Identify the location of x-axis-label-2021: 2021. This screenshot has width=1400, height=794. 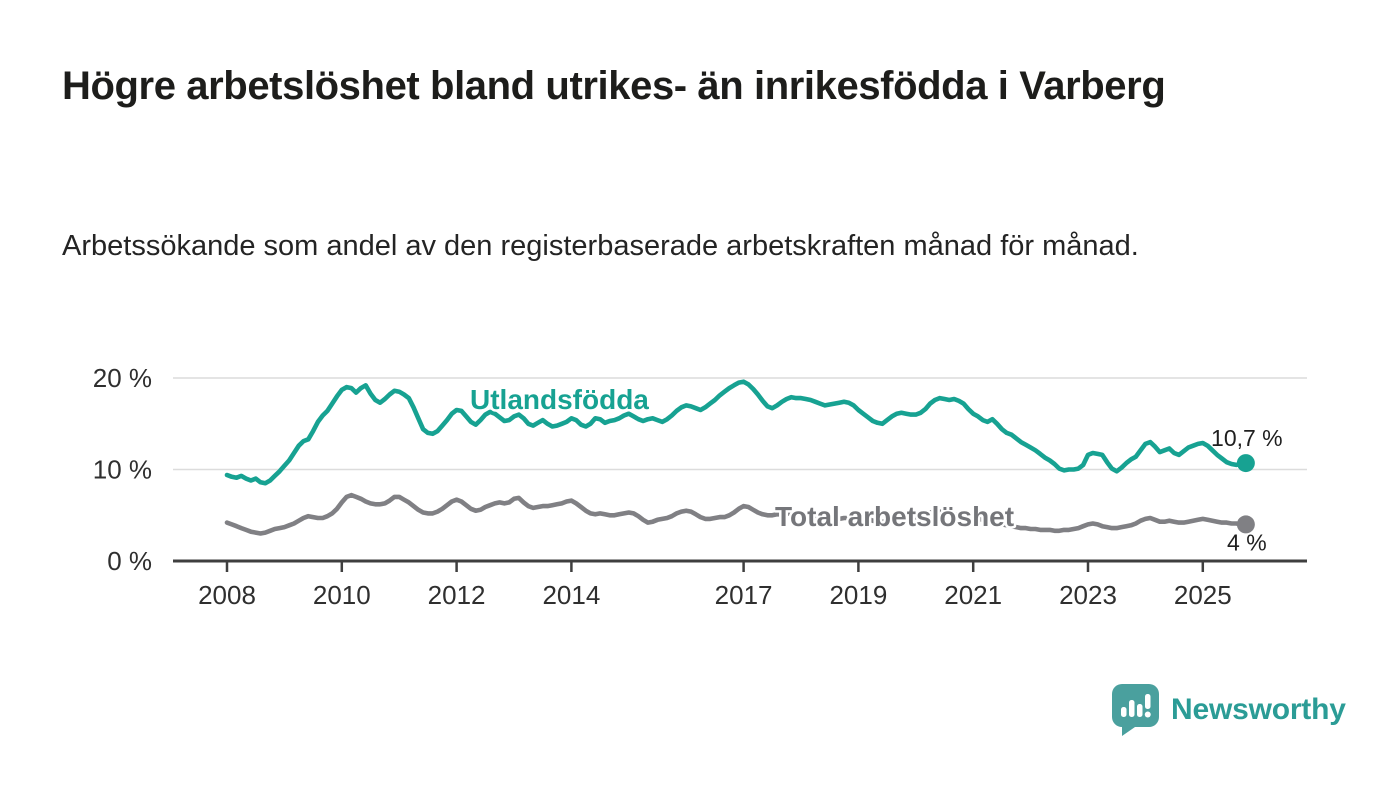
(973, 595).